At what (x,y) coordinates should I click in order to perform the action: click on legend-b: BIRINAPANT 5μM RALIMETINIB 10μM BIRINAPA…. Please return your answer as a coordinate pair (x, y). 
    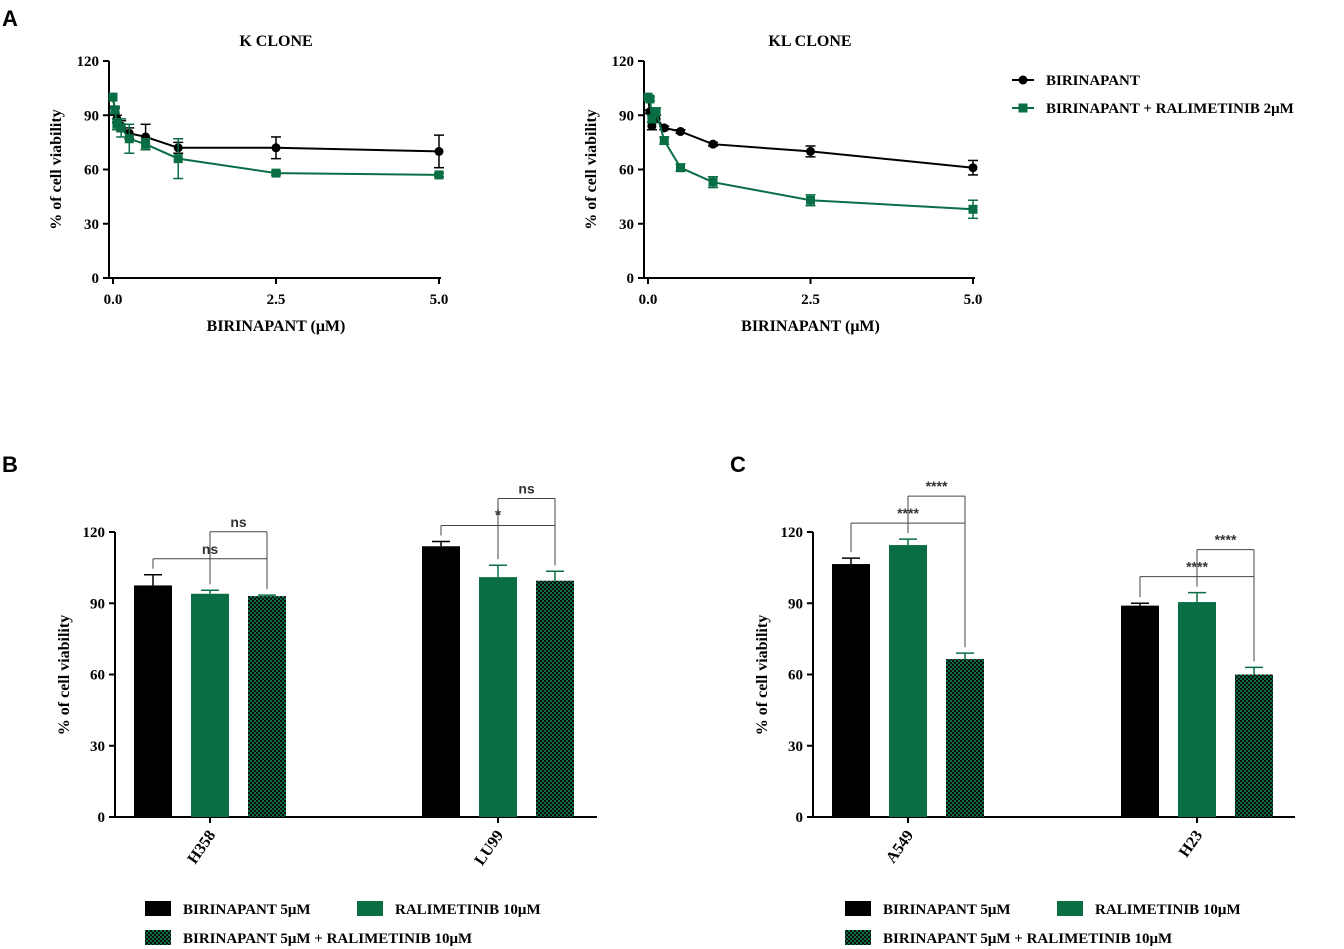
    Looking at the image, I should click on (343, 924).